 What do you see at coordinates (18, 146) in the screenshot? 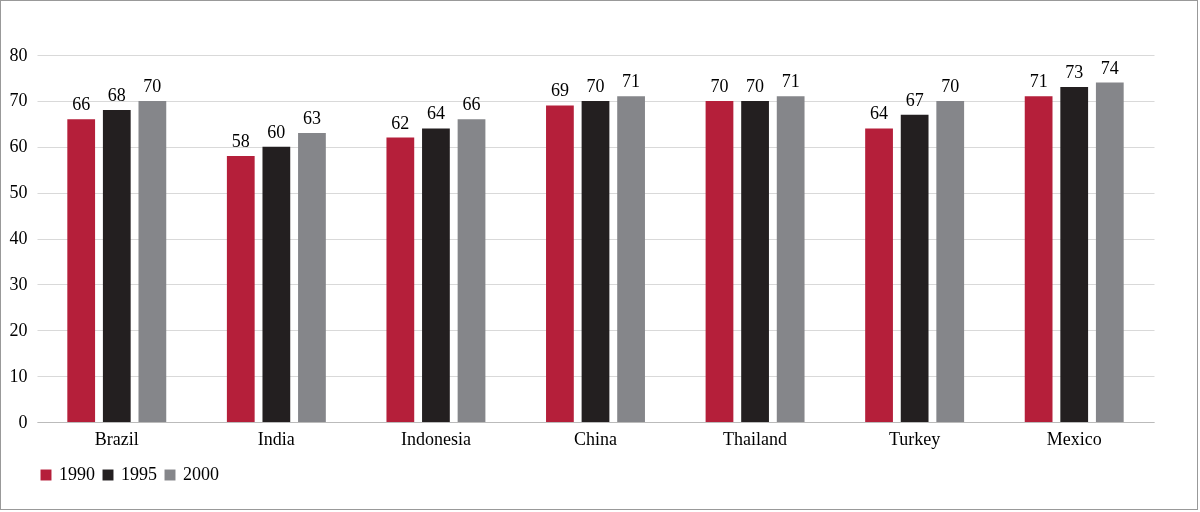
I see `y-tick-label: 60` at bounding box center [18, 146].